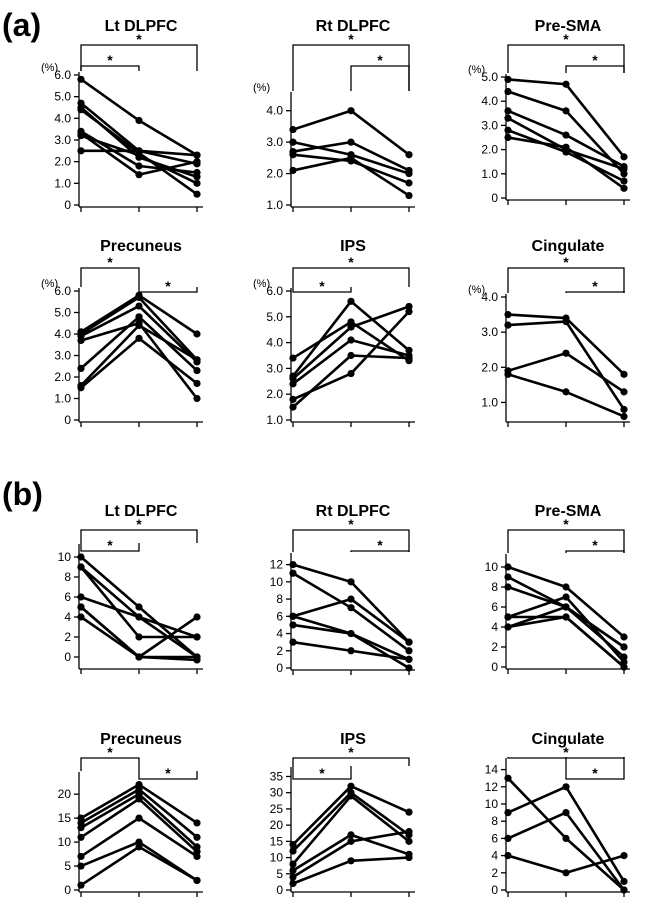 This screenshot has width=658, height=899. What do you see at coordinates (62, 162) in the screenshot?
I see `y-tick-label: 2.0` at bounding box center [62, 162].